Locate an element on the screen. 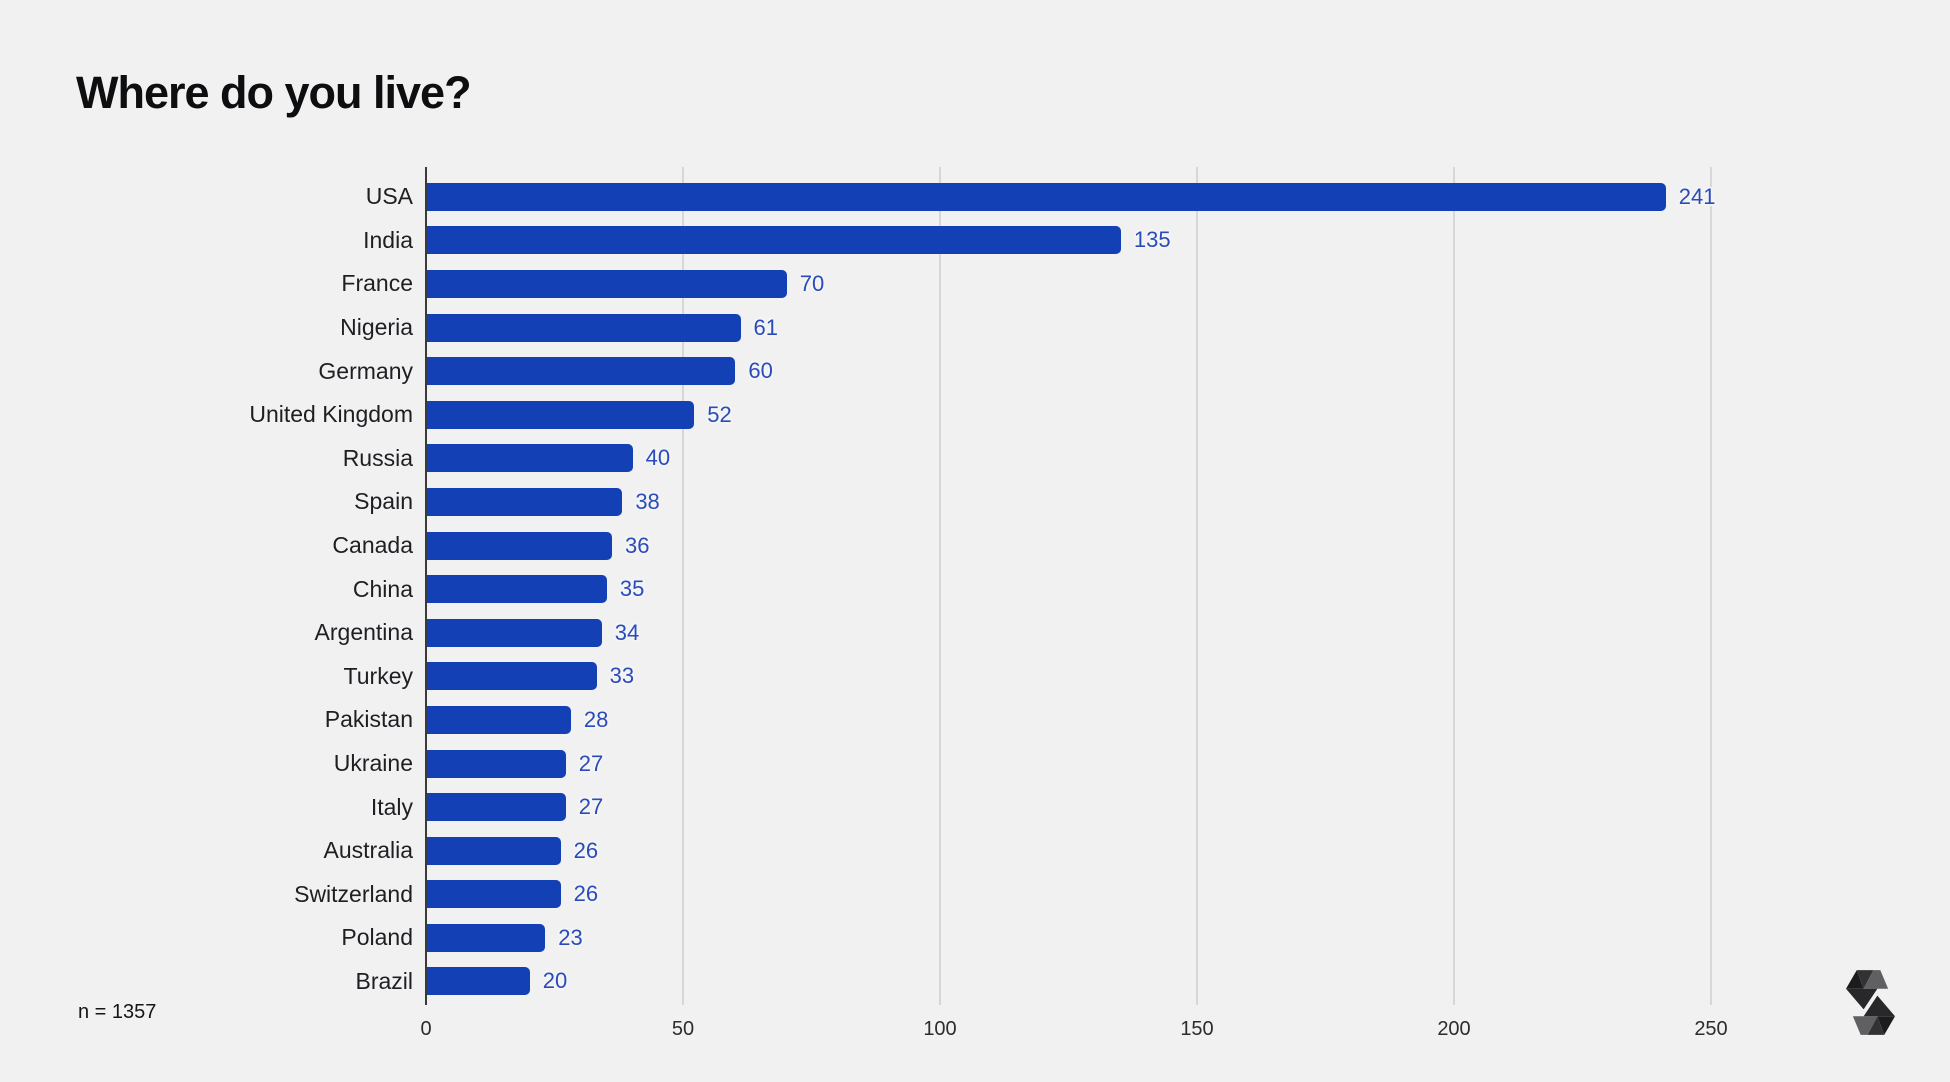 The width and height of the screenshot is (1950, 1082). bar-track: 135 is located at coordinates (1188, 240).